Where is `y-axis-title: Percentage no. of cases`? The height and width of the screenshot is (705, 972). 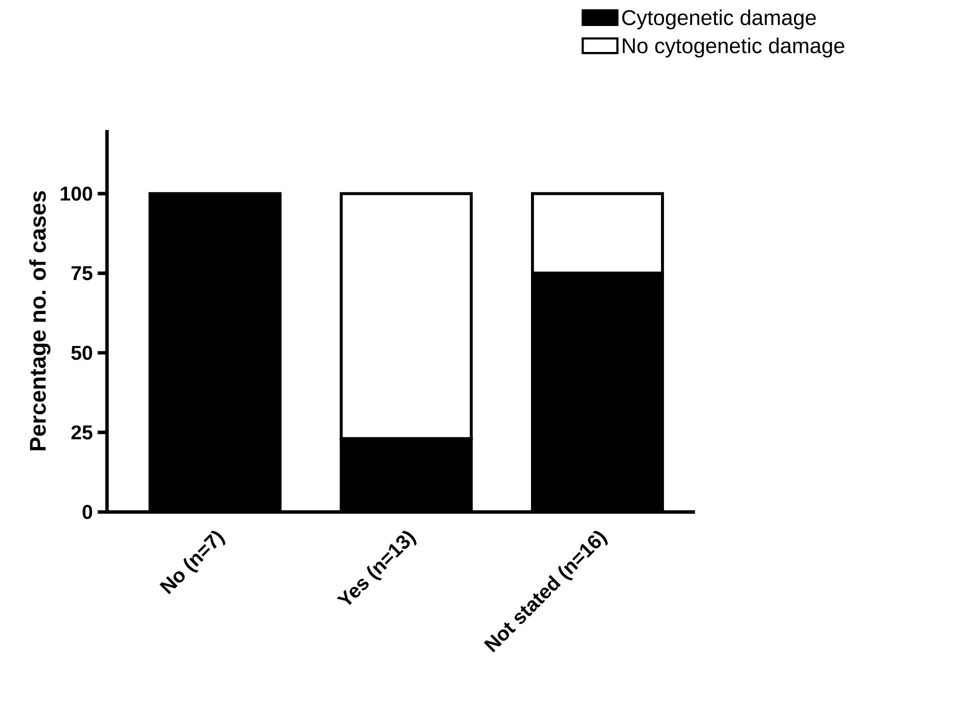 y-axis-title: Percentage no. of cases is located at coordinates (39, 320).